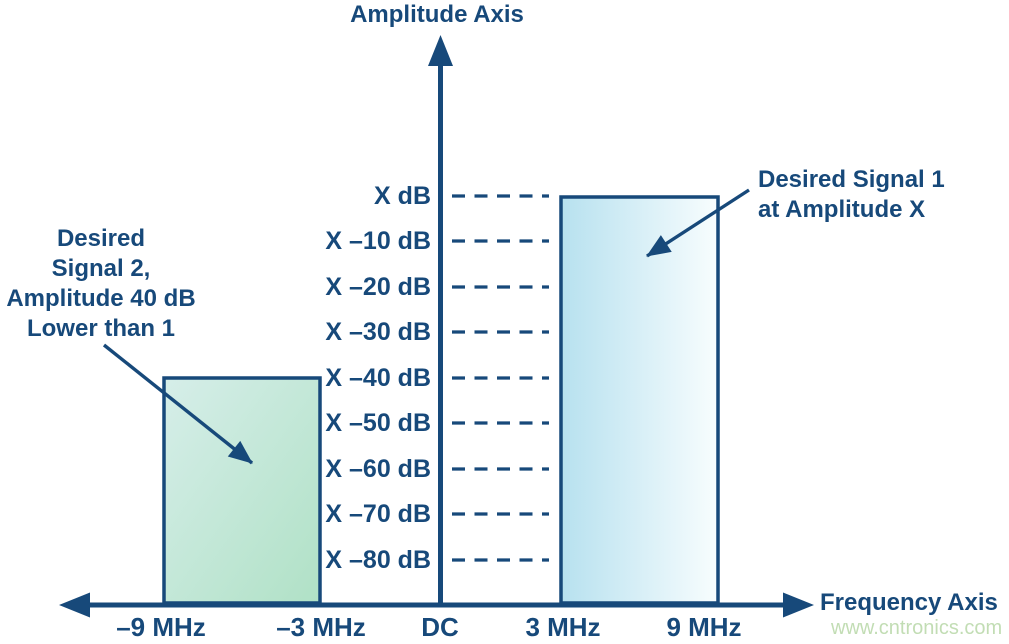  I want to click on frequency-axis-left-arrowhead-icon, so click(74, 605).